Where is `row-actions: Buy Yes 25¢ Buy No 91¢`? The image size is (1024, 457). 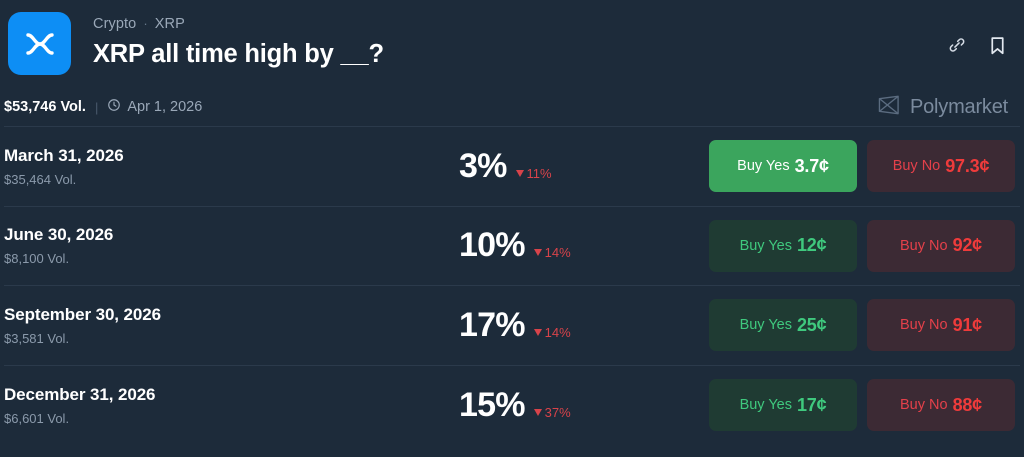 row-actions: Buy Yes 25¢ Buy No 91¢ is located at coordinates (866, 325).